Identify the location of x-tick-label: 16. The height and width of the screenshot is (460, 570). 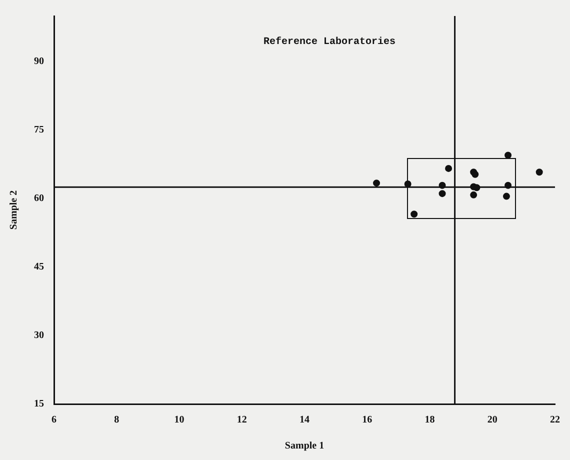
(367, 420).